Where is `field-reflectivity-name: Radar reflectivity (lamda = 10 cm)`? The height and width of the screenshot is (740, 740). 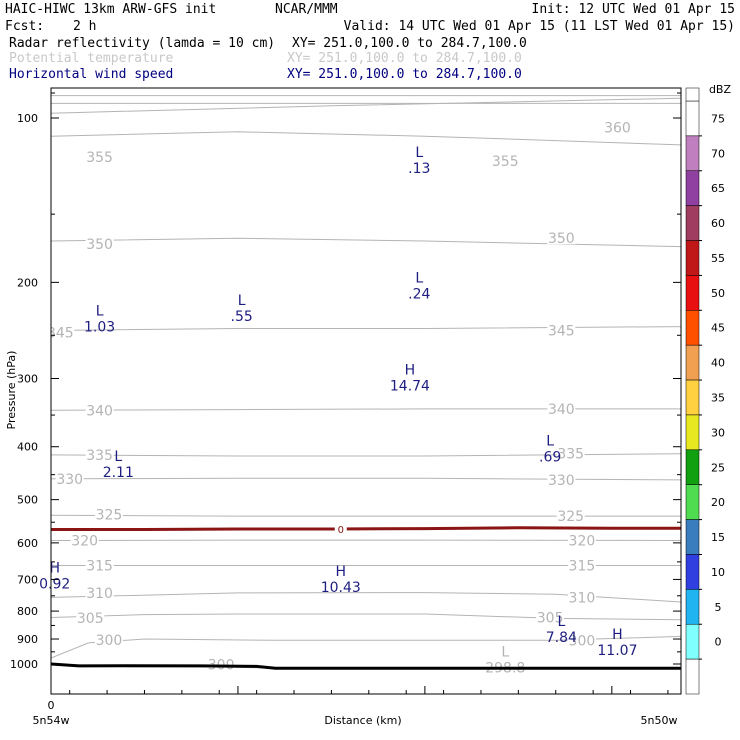
field-reflectivity-name: Radar reflectivity (lamda = 10 cm) is located at coordinates (142, 43).